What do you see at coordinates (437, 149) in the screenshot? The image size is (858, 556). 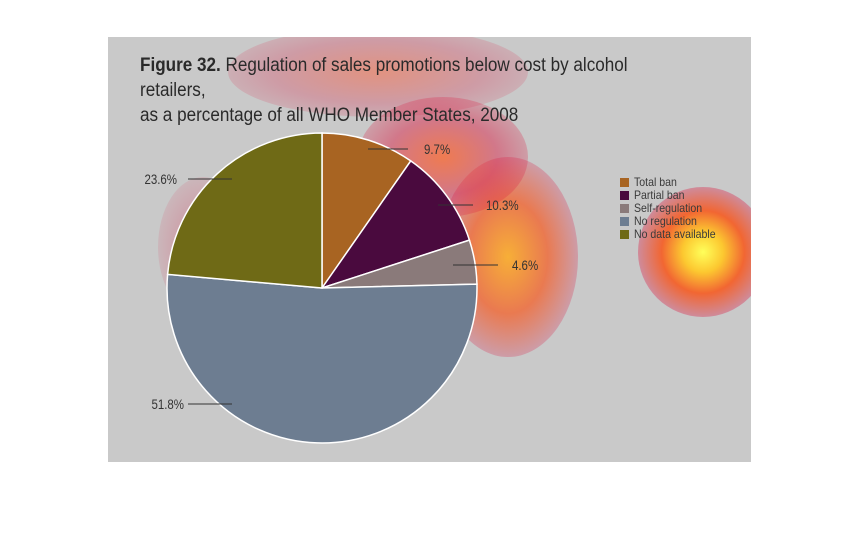 I see `data-label: 9.7%` at bounding box center [437, 149].